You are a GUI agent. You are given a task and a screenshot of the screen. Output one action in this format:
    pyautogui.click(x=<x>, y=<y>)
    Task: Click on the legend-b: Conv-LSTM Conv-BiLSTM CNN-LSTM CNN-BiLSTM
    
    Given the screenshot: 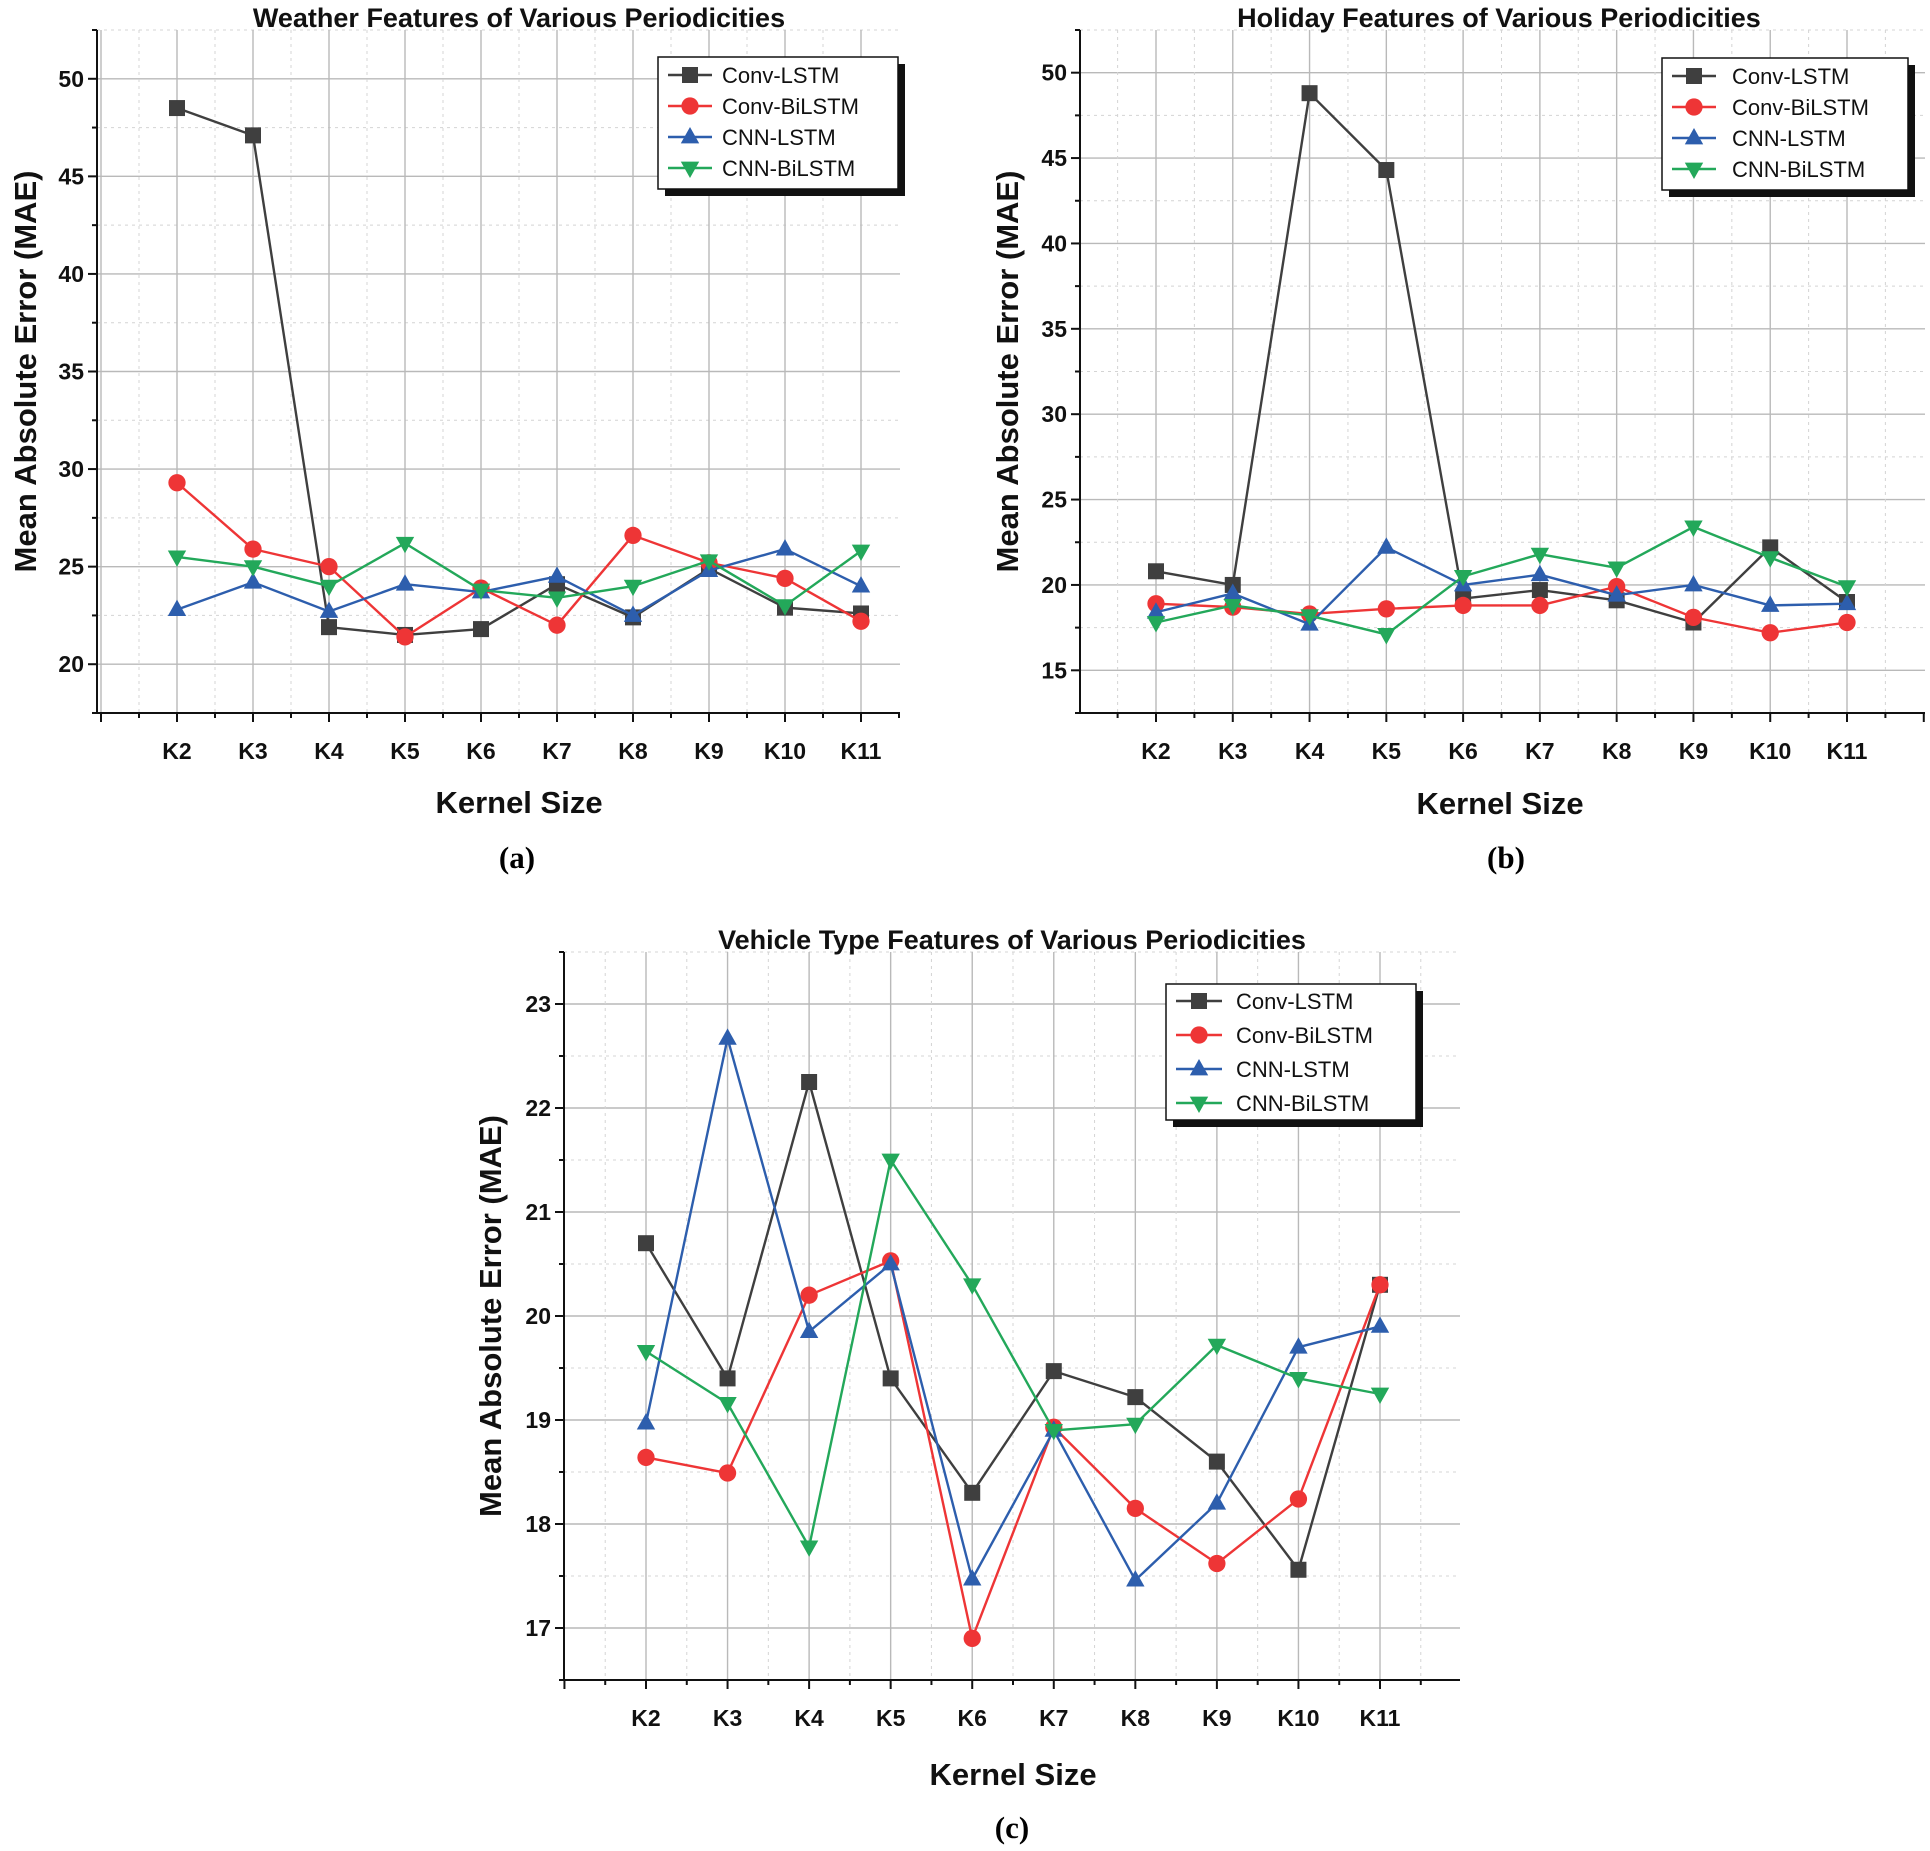 What is the action you would take?
    pyautogui.click(x=1788, y=127)
    